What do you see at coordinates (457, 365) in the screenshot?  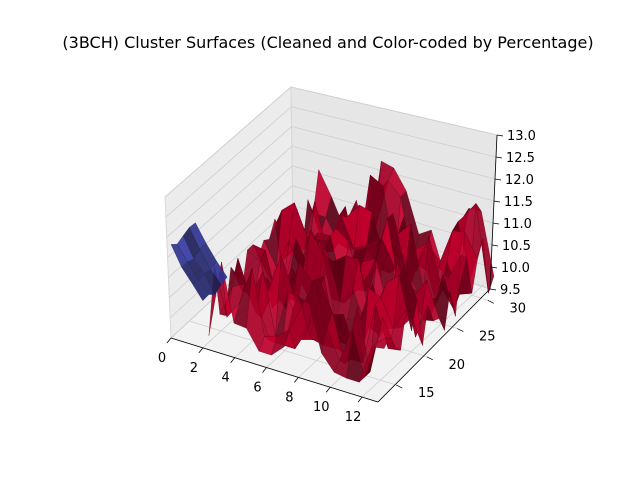 I see `y-tick-label: 20` at bounding box center [457, 365].